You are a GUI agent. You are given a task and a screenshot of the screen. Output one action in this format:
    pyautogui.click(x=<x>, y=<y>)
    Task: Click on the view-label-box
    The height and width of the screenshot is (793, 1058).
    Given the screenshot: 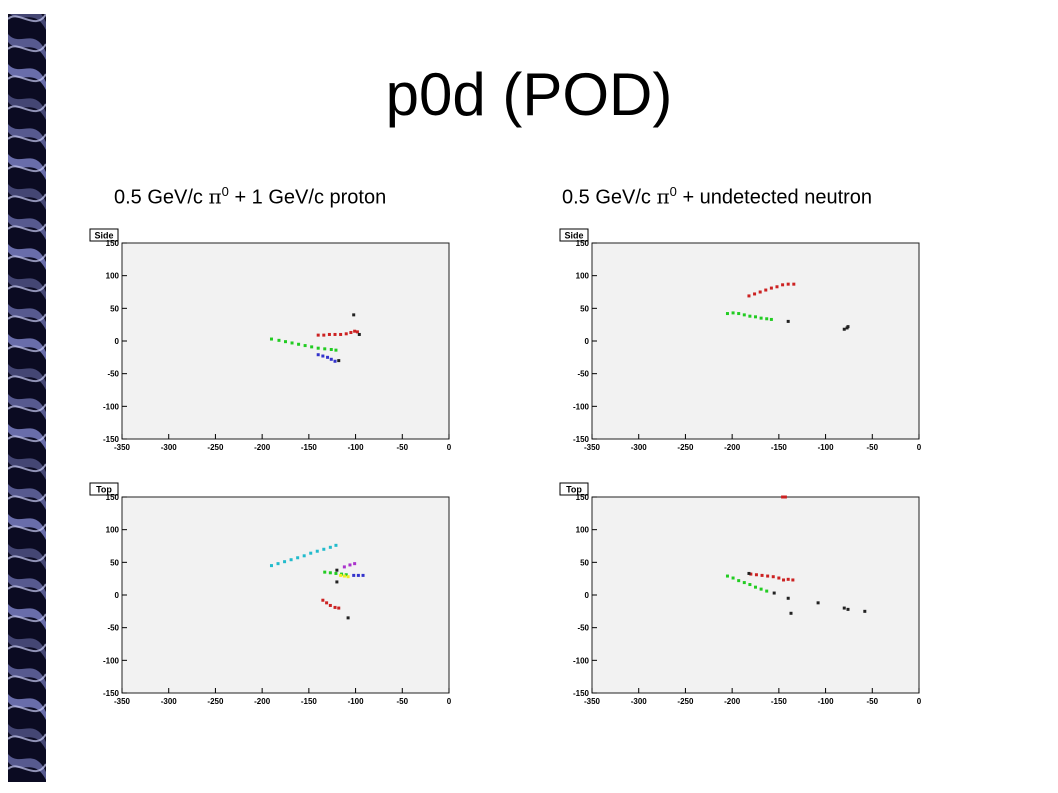 What is the action you would take?
    pyautogui.click(x=104, y=235)
    